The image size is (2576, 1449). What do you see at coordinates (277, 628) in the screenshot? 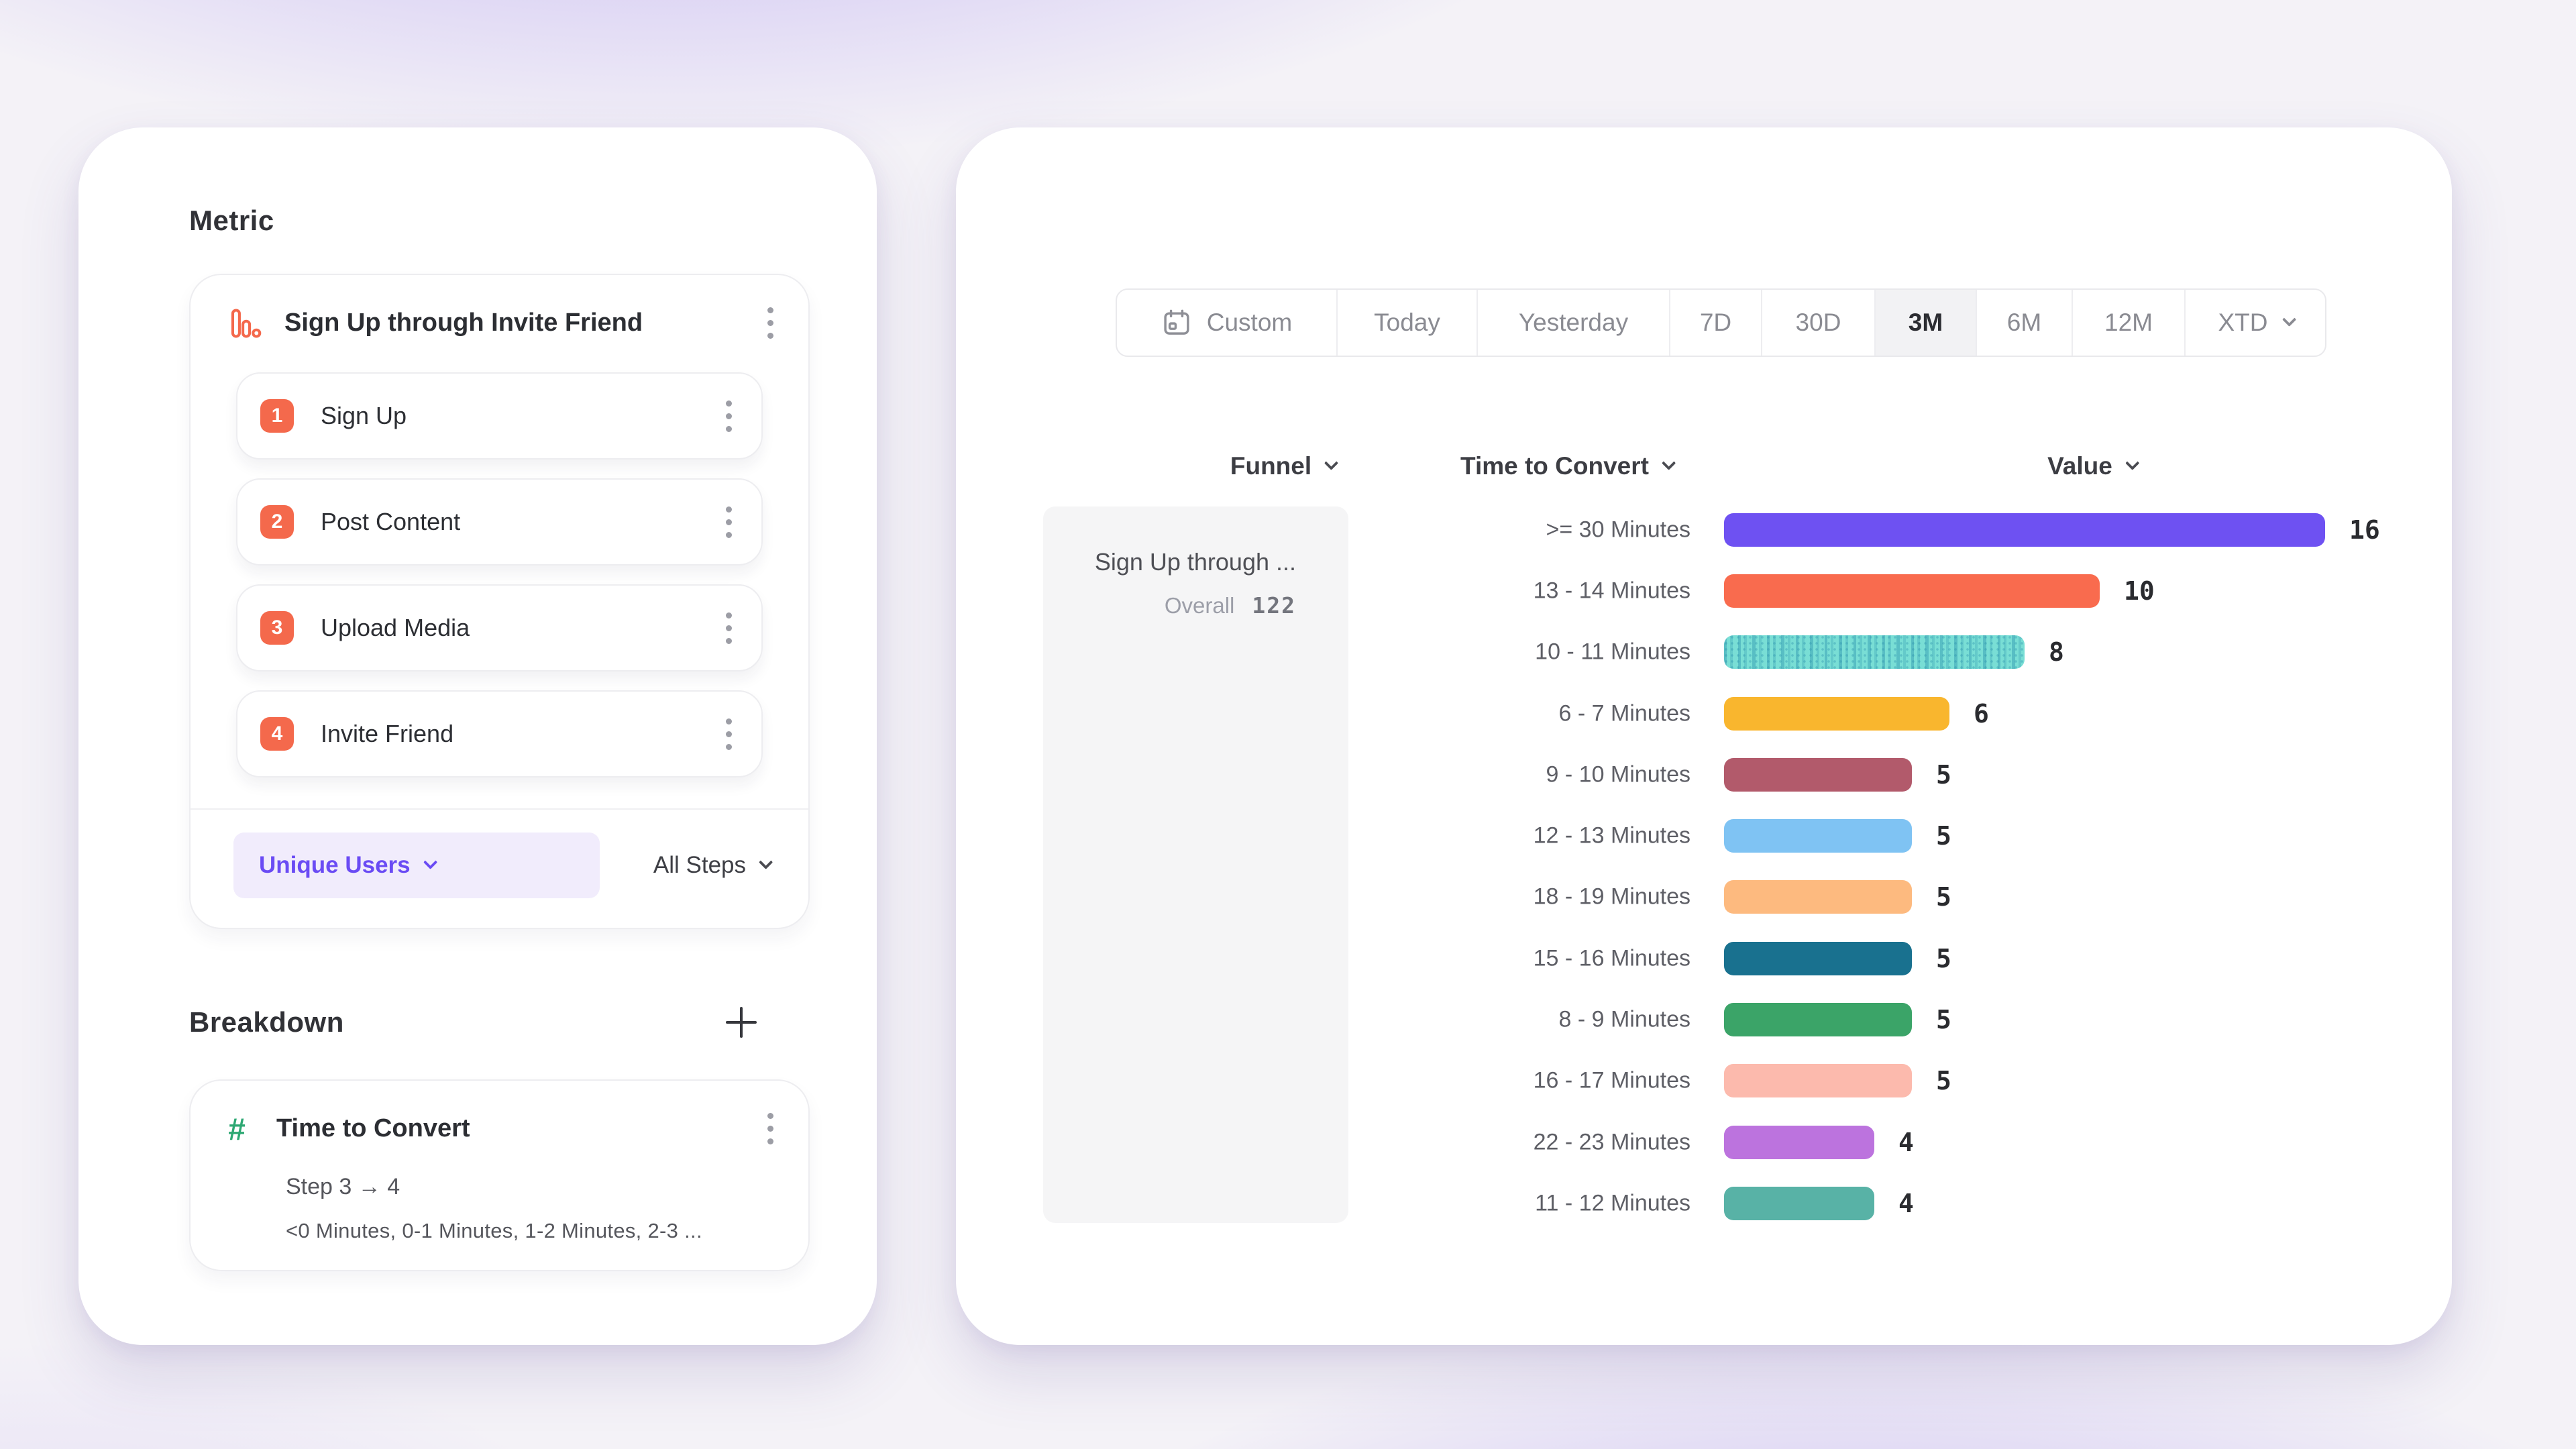
I see `step-number-badge: 3` at bounding box center [277, 628].